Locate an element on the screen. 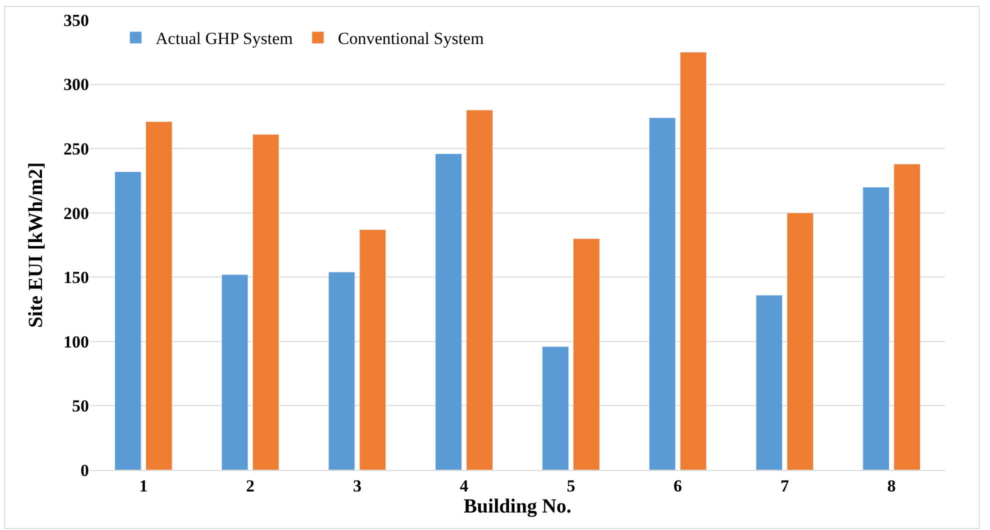 This screenshot has width=990, height=530. y-tick-label: 300 is located at coordinates (76, 84).